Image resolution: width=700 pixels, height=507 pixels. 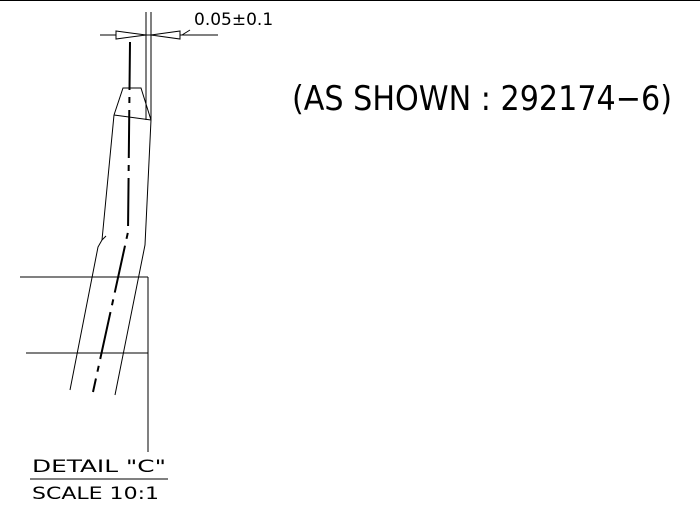 I want to click on housing-outline, so click(x=84, y=364).